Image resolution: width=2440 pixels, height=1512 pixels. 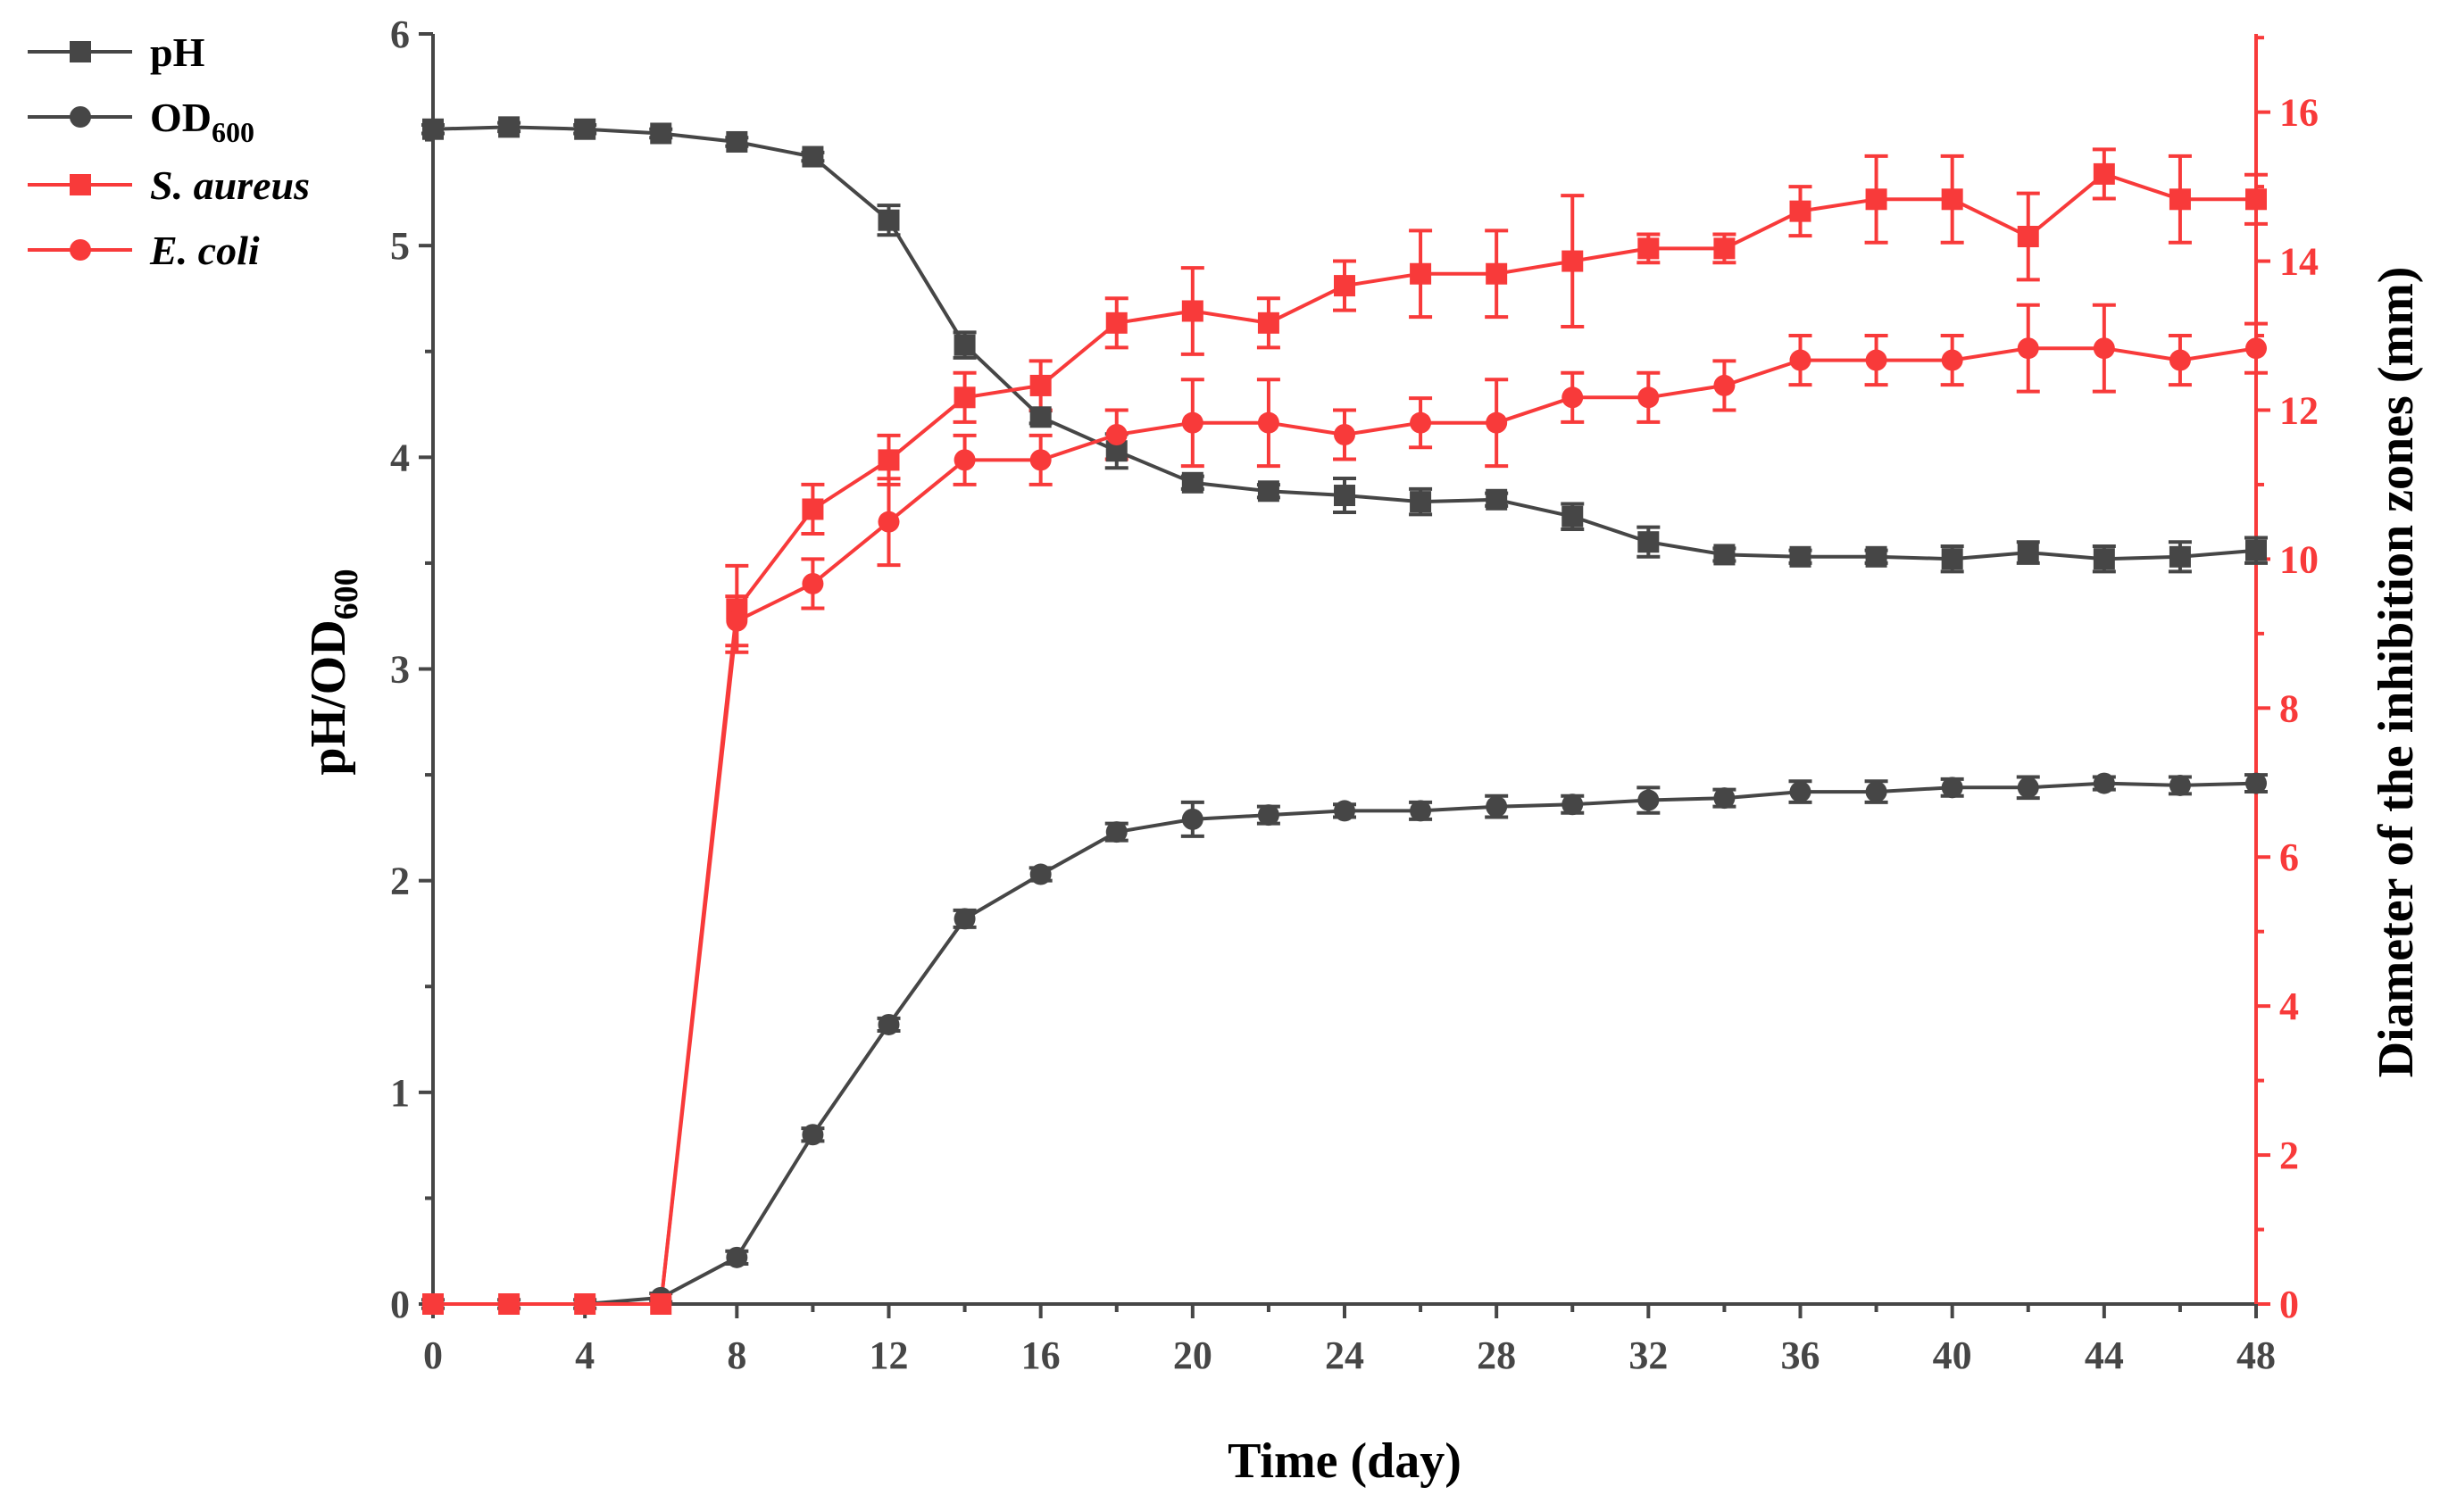 I want to click on legend-label-subscript: 600, so click(x=233, y=132).